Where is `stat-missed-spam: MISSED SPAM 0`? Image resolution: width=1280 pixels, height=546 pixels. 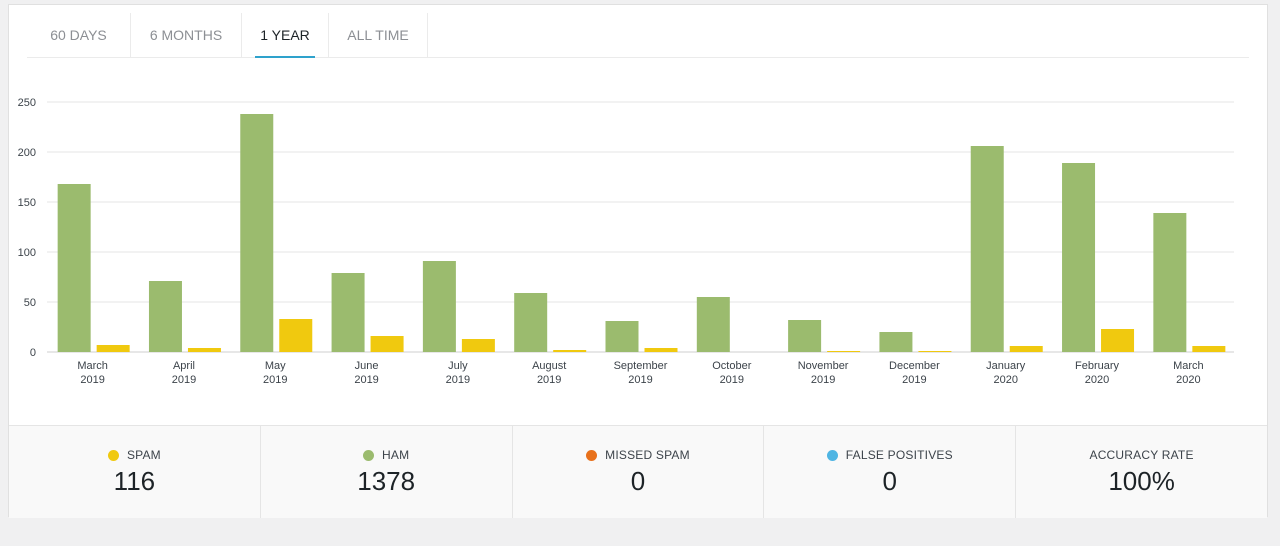
stat-missed-spam: MISSED SPAM 0 is located at coordinates (639, 472).